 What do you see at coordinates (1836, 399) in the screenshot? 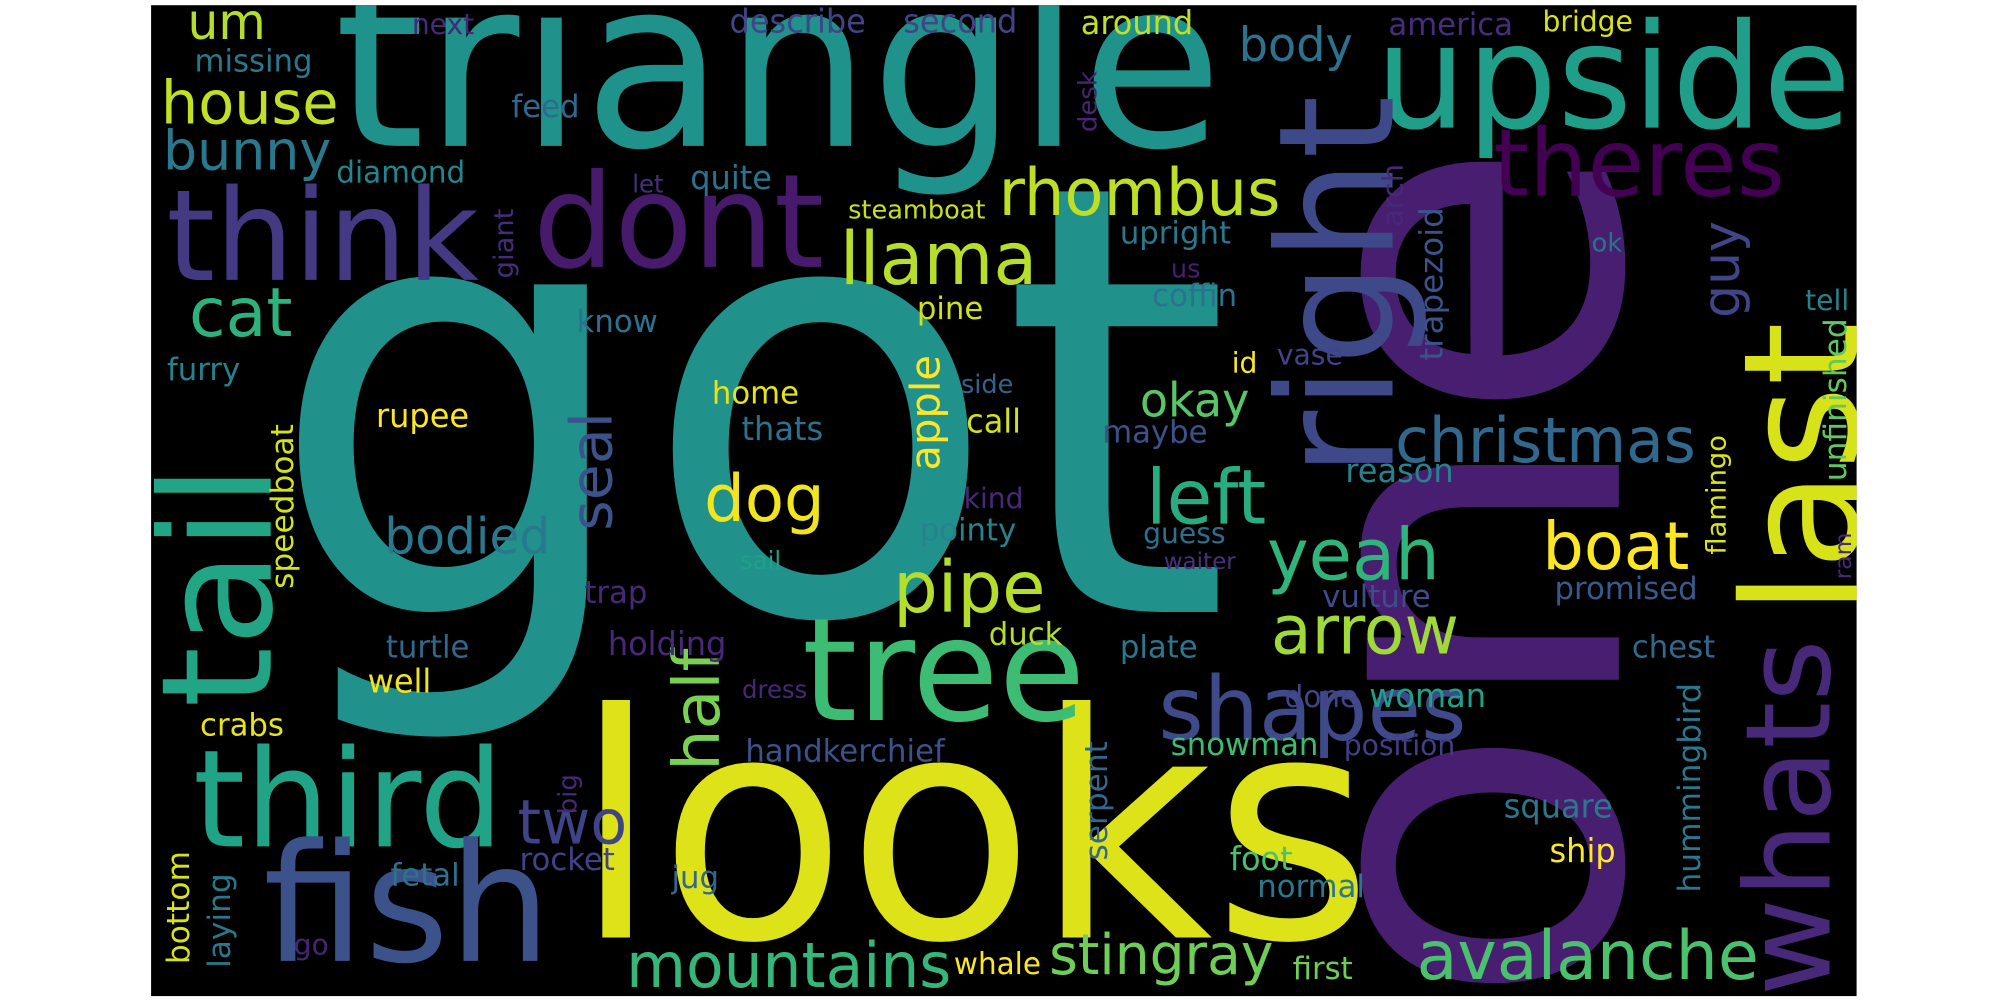
I see `word: unfinished` at bounding box center [1836, 399].